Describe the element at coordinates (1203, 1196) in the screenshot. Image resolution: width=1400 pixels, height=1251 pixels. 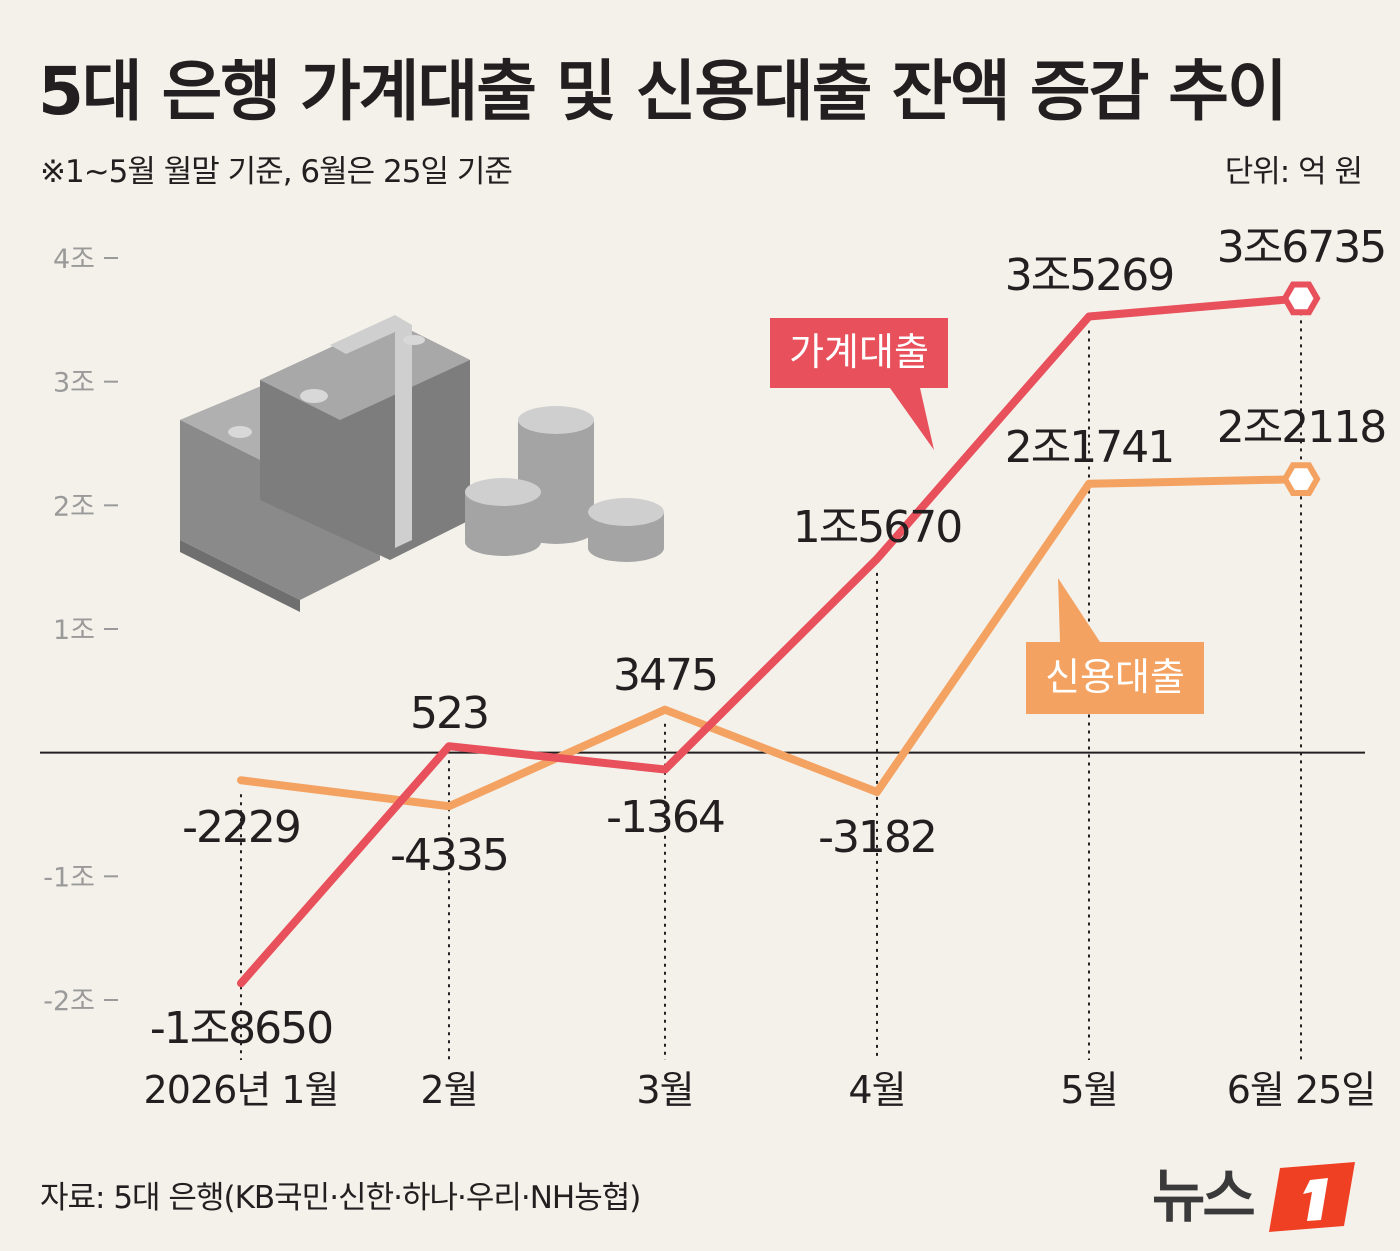
I see `svg-text: 뉴스` at that location.